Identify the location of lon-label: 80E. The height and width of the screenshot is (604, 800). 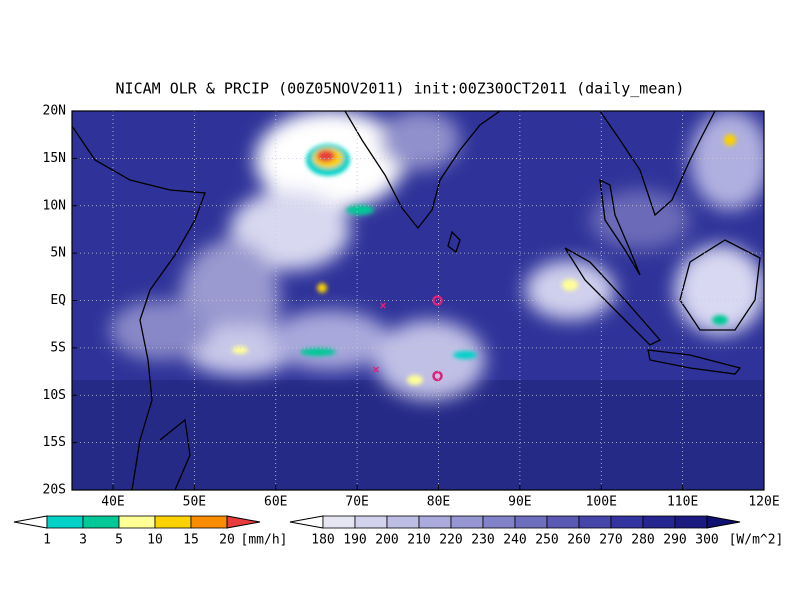
(438, 502).